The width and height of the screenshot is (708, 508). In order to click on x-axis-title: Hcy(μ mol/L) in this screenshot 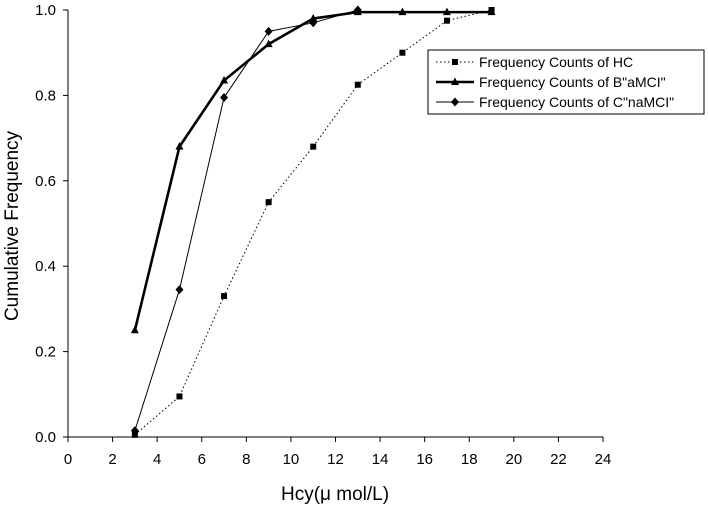, I will do `click(335, 494)`.